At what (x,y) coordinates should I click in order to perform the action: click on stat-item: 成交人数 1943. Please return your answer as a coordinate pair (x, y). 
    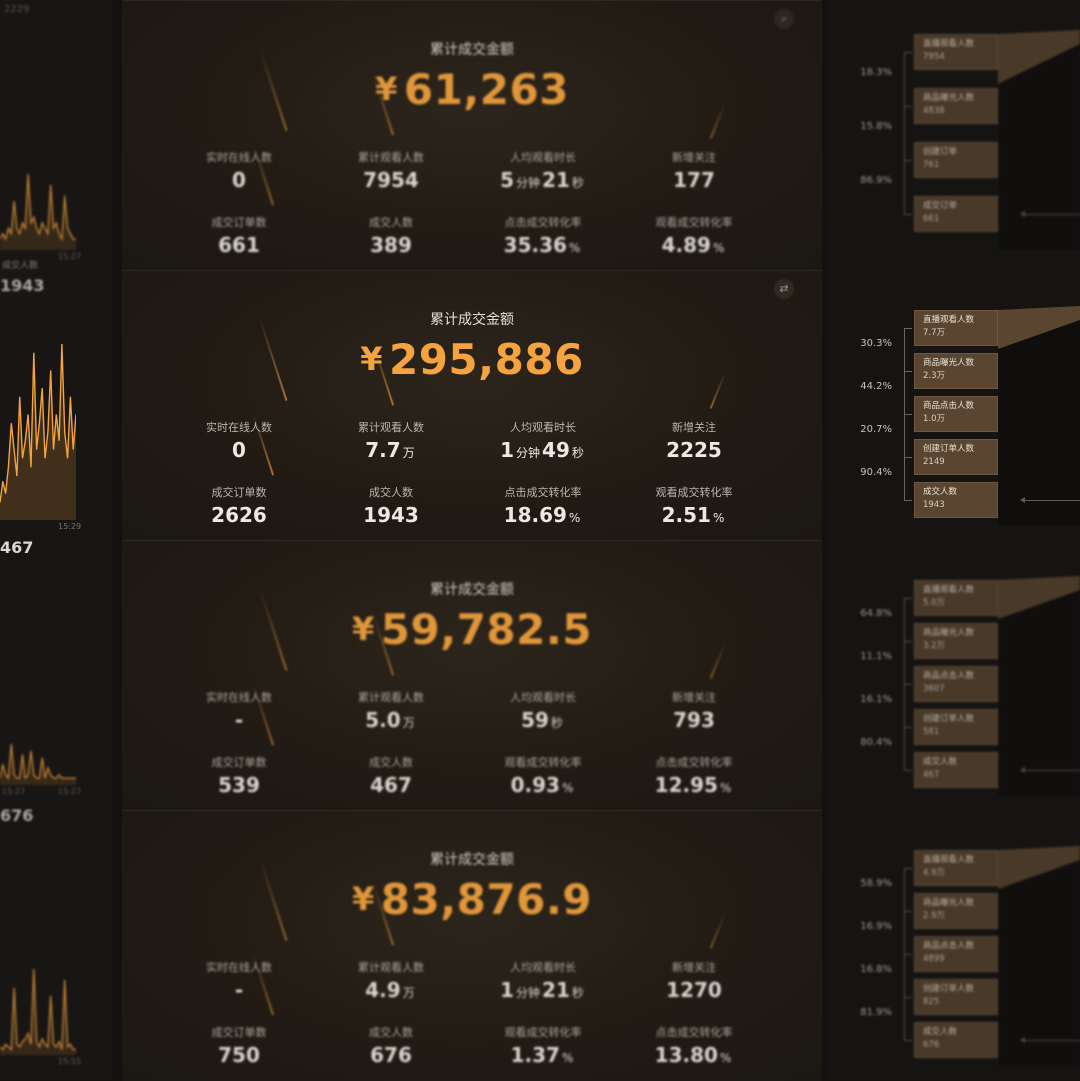
    Looking at the image, I should click on (391, 505).